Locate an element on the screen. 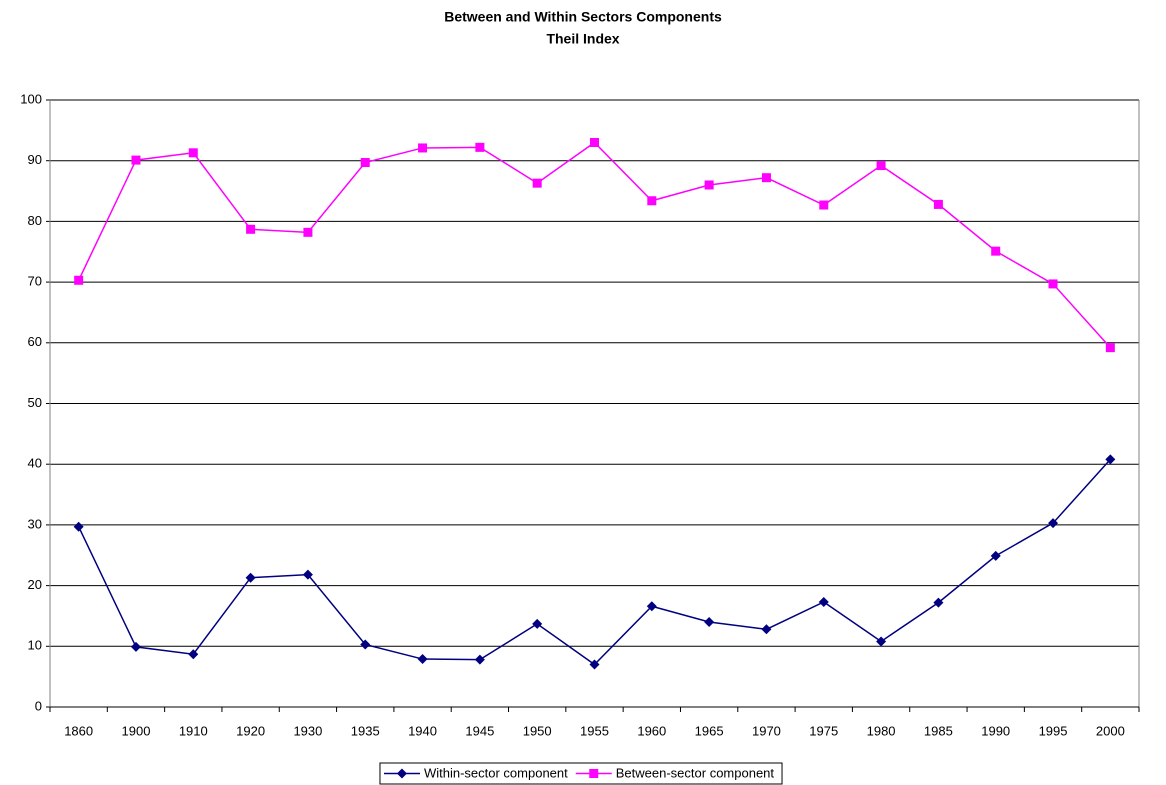 The width and height of the screenshot is (1166, 785). x-tick-label: 2000 is located at coordinates (1110, 730).